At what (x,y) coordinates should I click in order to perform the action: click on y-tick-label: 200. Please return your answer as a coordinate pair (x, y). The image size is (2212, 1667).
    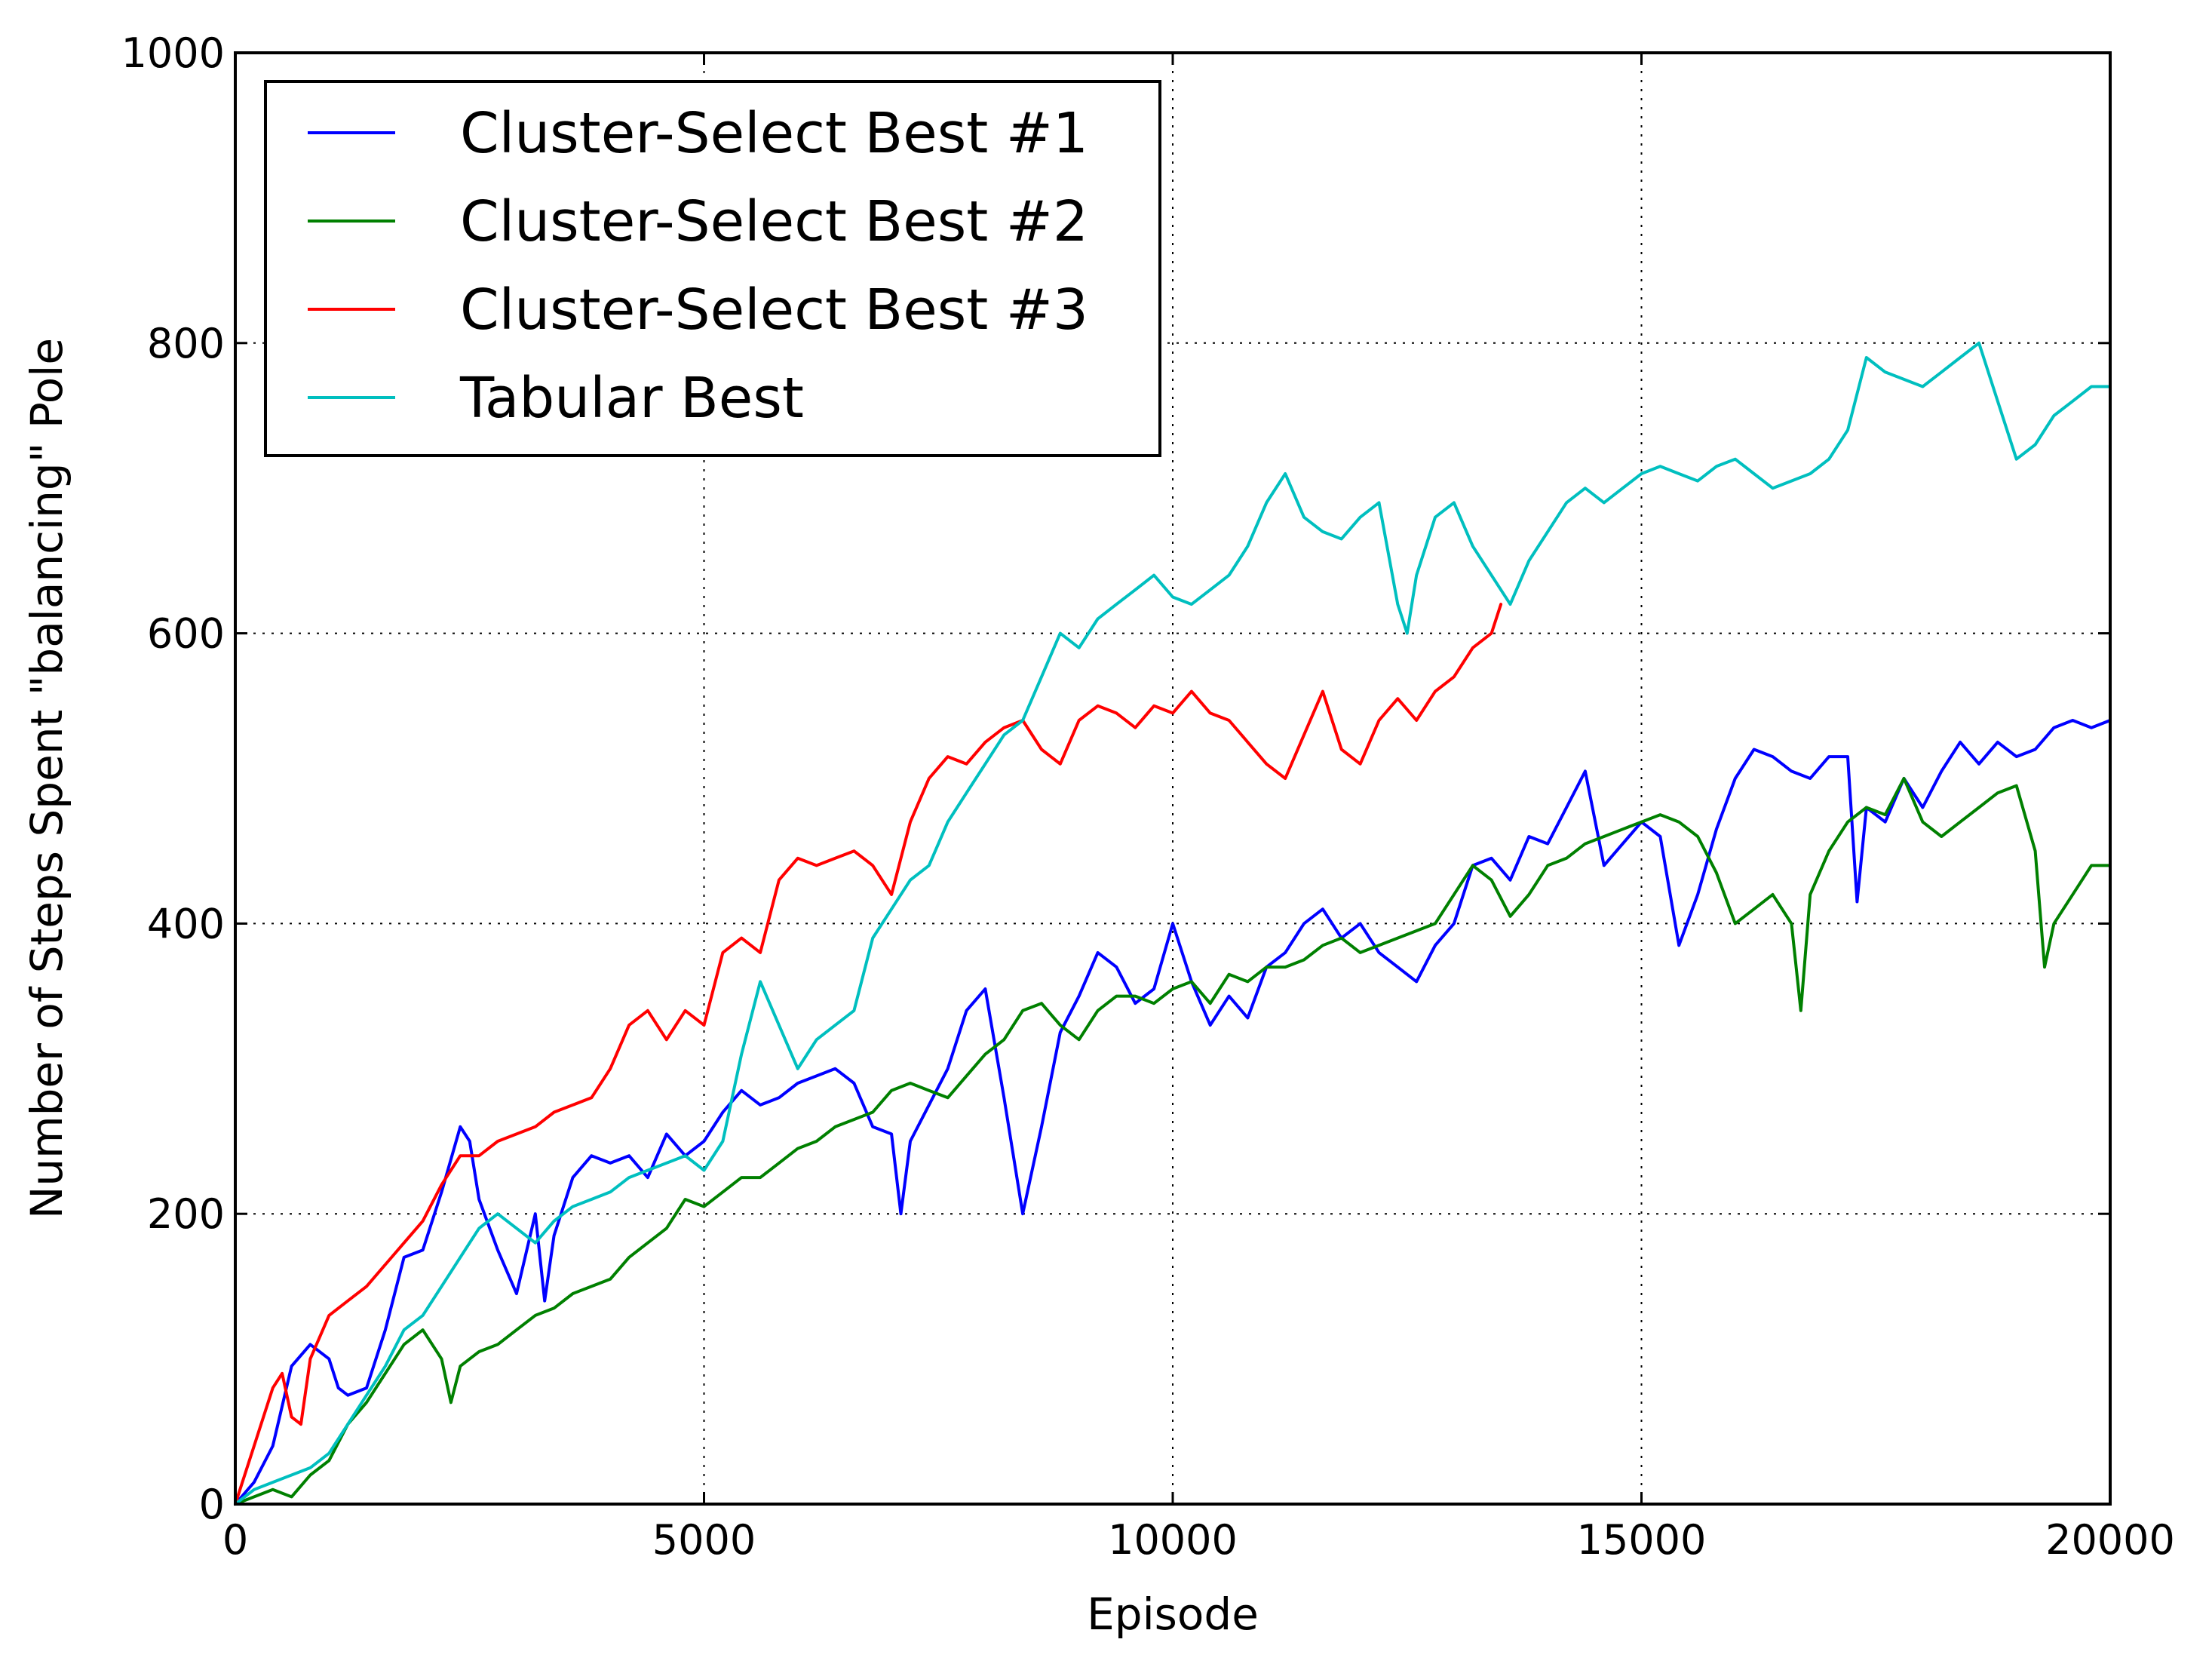
    Looking at the image, I should click on (186, 1214).